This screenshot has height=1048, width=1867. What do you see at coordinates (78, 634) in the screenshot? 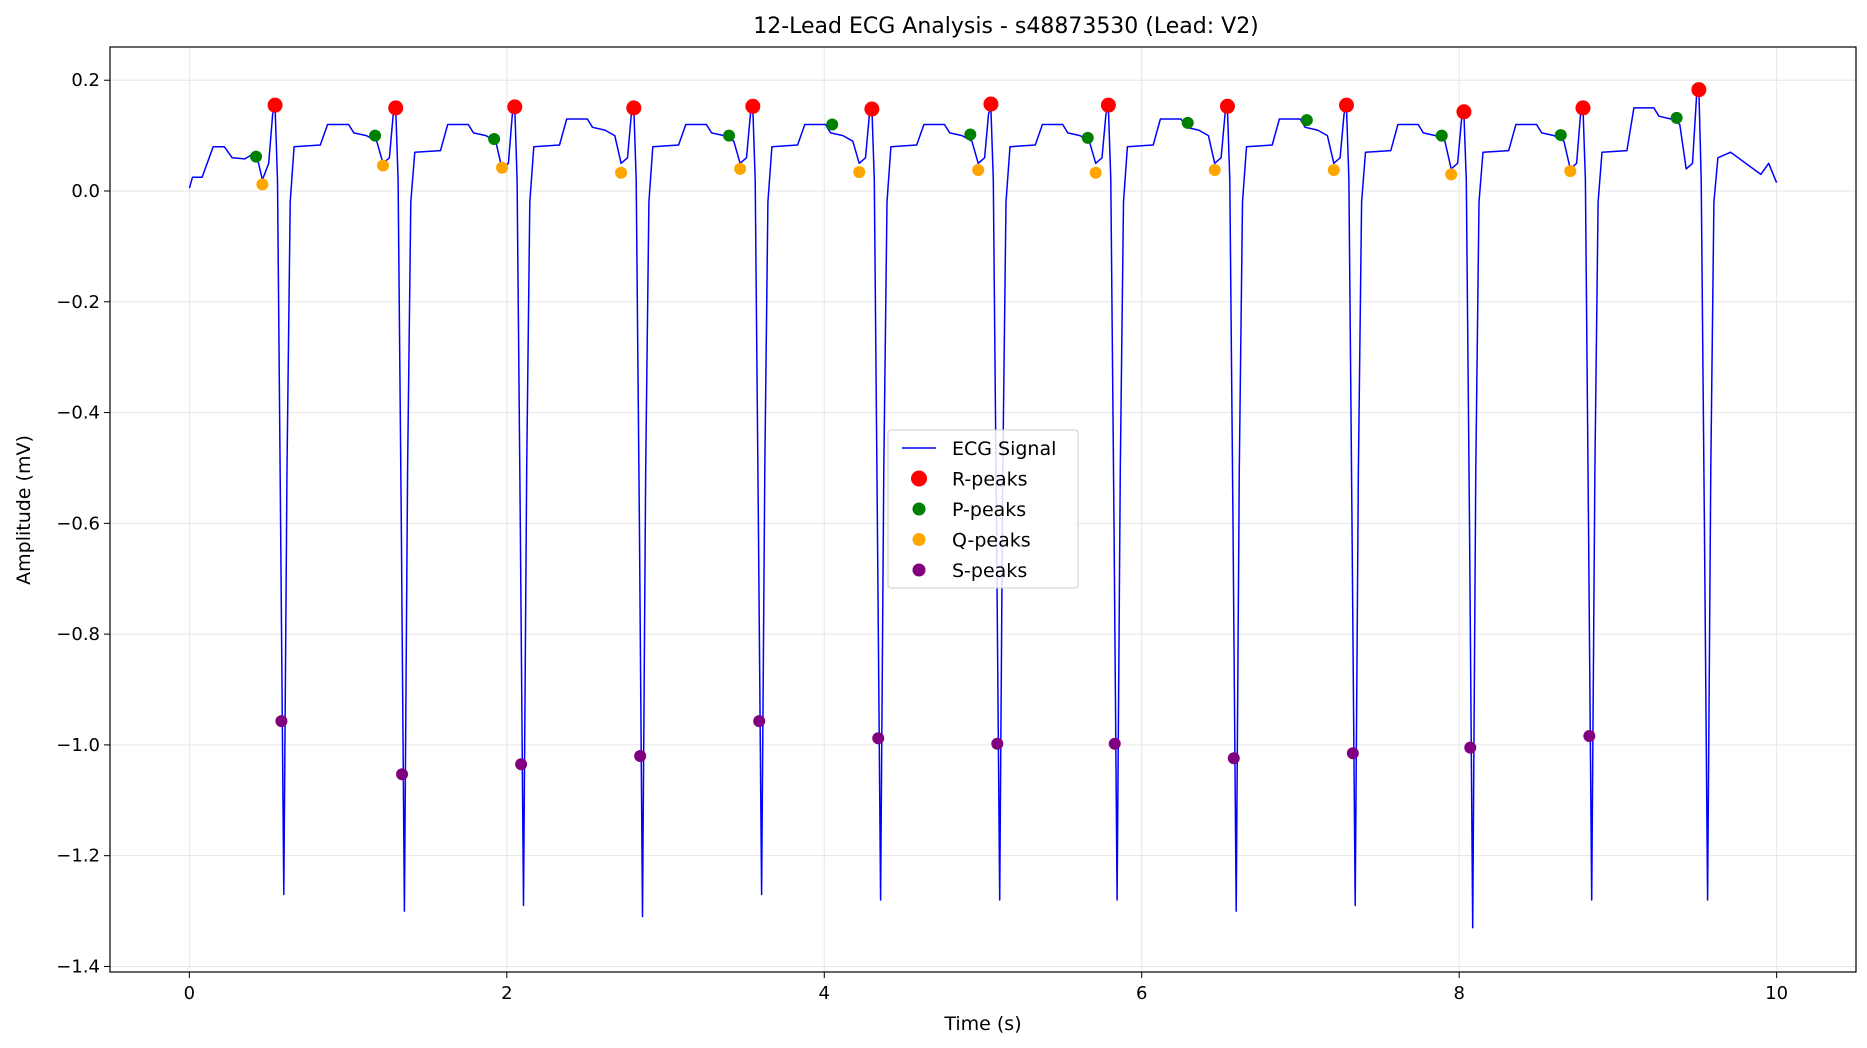
I see `y-tick-label: −0.8` at bounding box center [78, 634].